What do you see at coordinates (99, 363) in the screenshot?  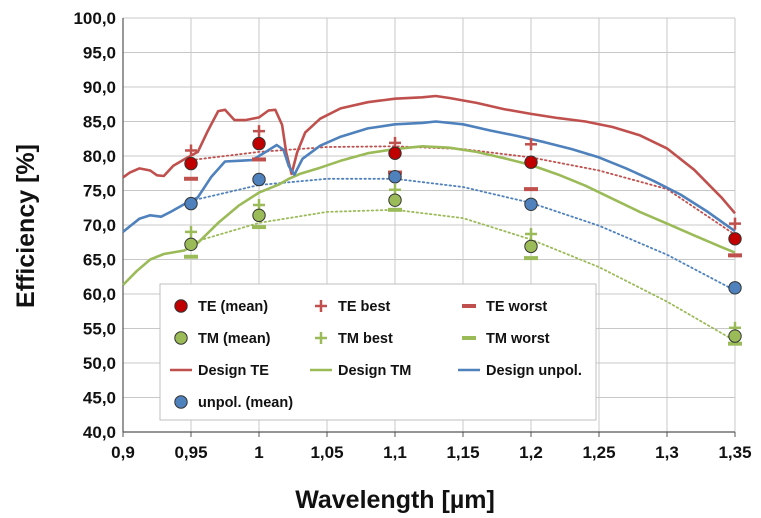 I see `y-tick-label: 50,0` at bounding box center [99, 363].